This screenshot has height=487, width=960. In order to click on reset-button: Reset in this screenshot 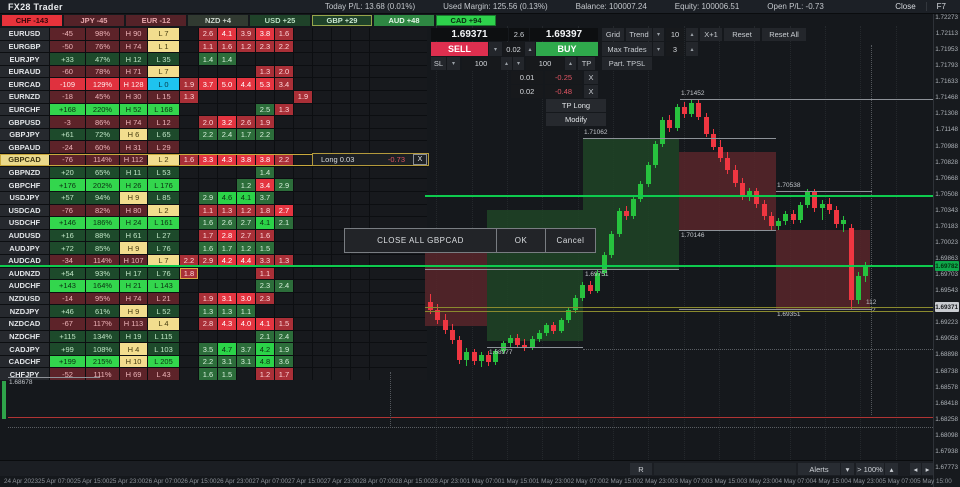, I will do `click(742, 34)`.